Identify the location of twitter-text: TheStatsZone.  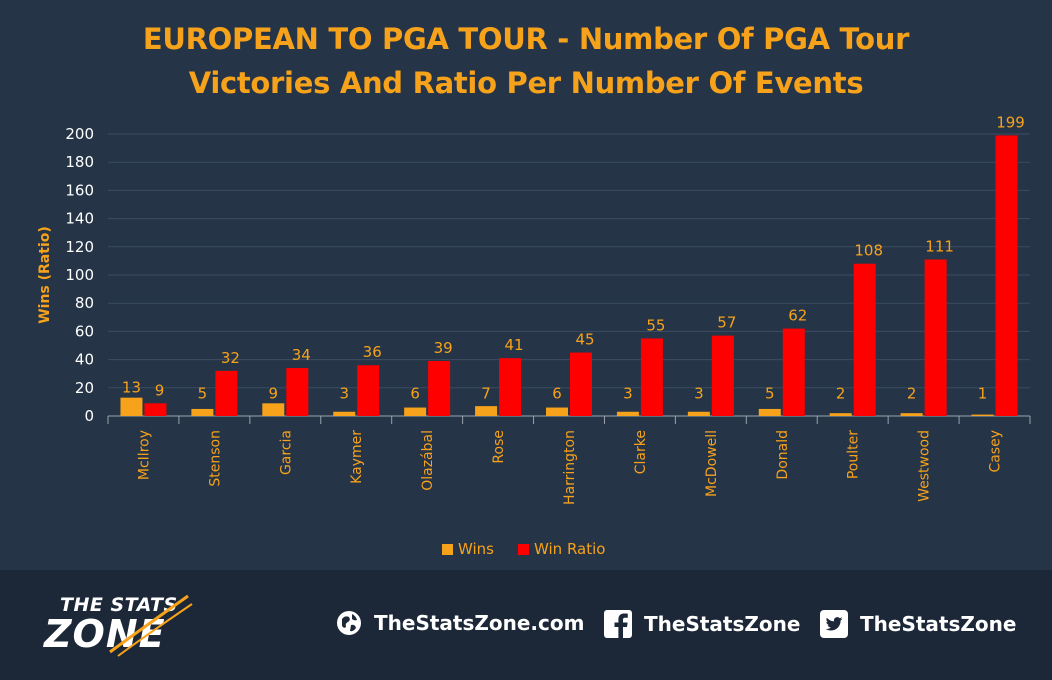
(938, 624).